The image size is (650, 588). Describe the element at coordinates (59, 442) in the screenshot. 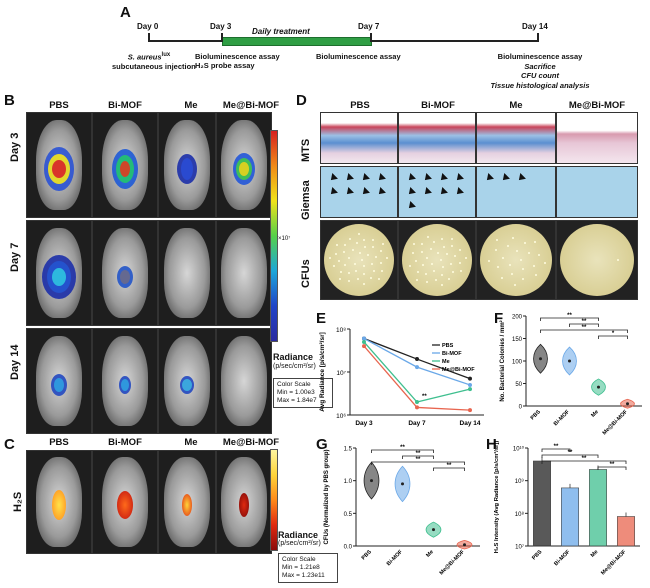

I see `c-col-head-pbs: PBS` at that location.